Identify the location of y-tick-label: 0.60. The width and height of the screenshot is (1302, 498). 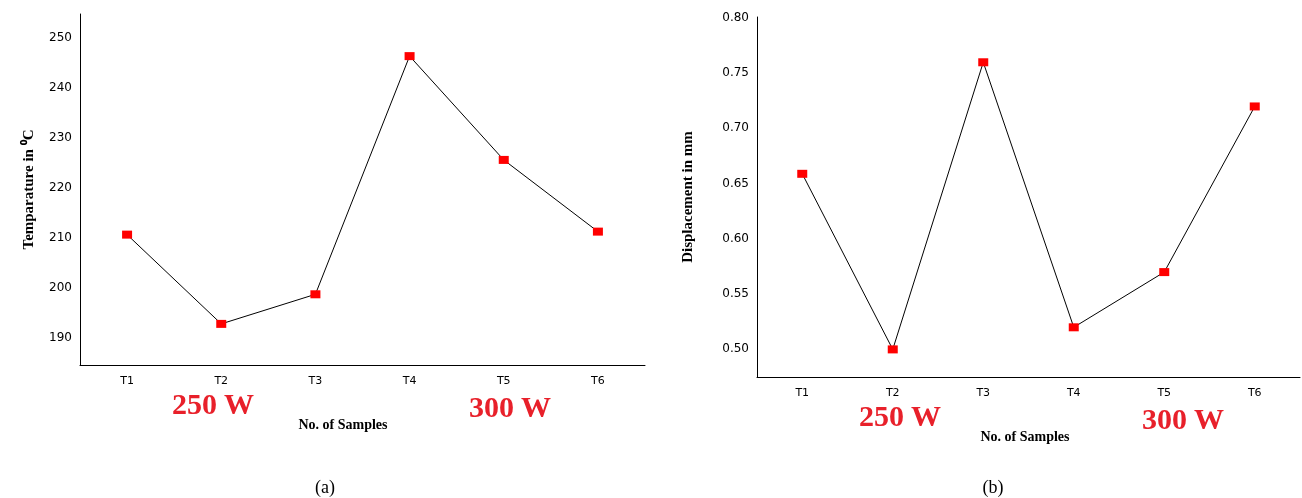
(735, 237).